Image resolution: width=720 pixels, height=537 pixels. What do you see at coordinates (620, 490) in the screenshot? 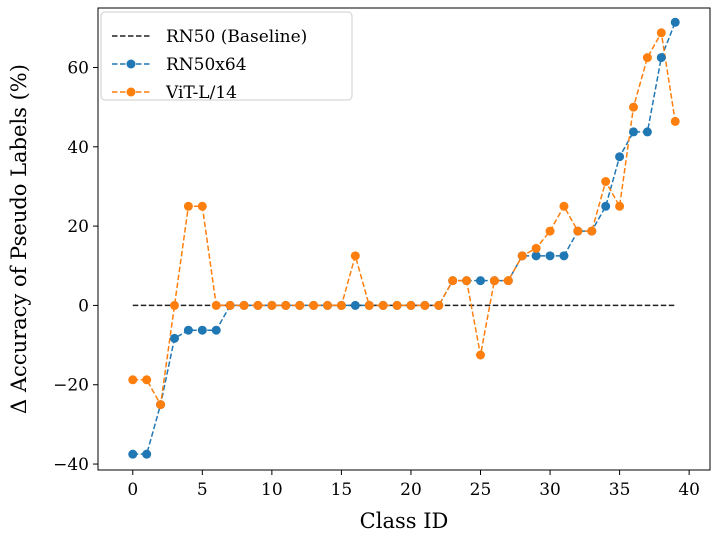
I see `x-tick-label: 35` at bounding box center [620, 490].